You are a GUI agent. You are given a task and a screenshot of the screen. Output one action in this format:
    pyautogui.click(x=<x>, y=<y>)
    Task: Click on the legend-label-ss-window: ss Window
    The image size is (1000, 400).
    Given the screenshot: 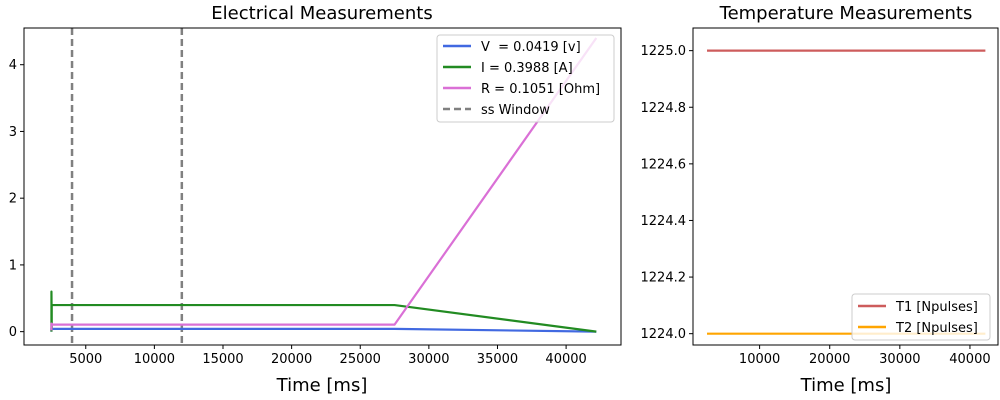 What is the action you would take?
    pyautogui.click(x=515, y=110)
    